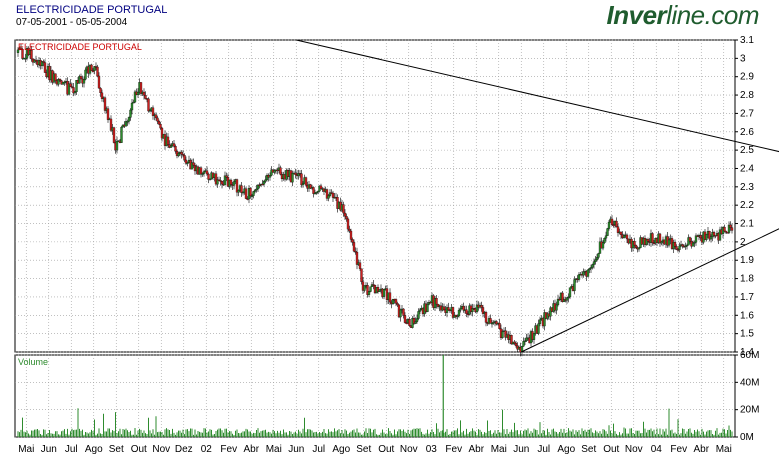 Image resolution: width=779 pixels, height=463 pixels. What do you see at coordinates (747, 77) in the screenshot?
I see `price-tick-label: 2.9` at bounding box center [747, 77].